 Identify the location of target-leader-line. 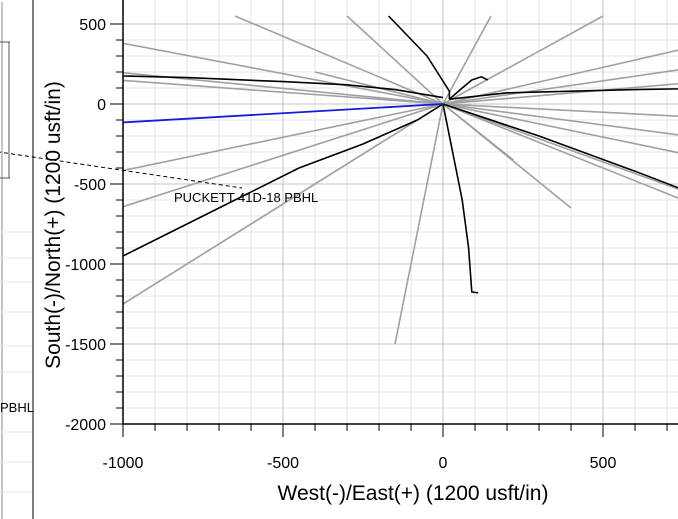
(121, 170).